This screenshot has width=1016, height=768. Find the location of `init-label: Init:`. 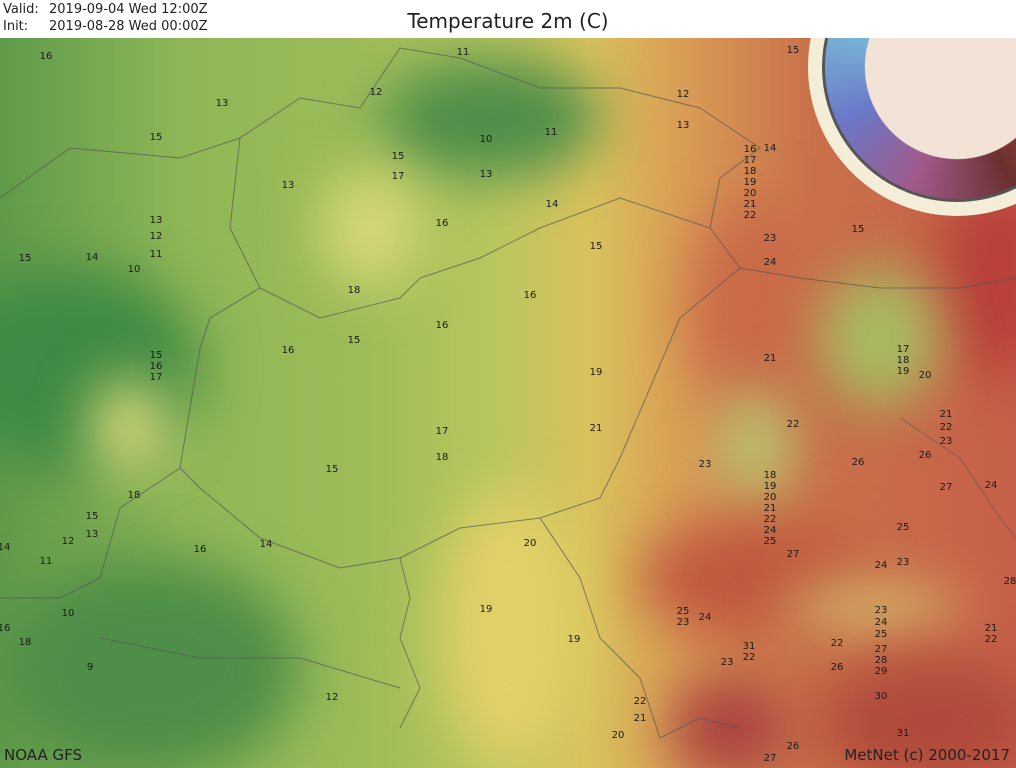

init-label: Init: is located at coordinates (16, 26).